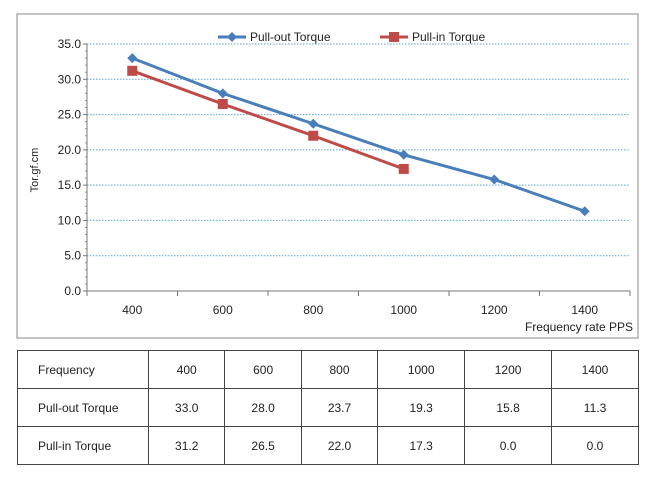 The width and height of the screenshot is (652, 478). I want to click on x-axis-label: Frequency rate PPS, so click(579, 327).